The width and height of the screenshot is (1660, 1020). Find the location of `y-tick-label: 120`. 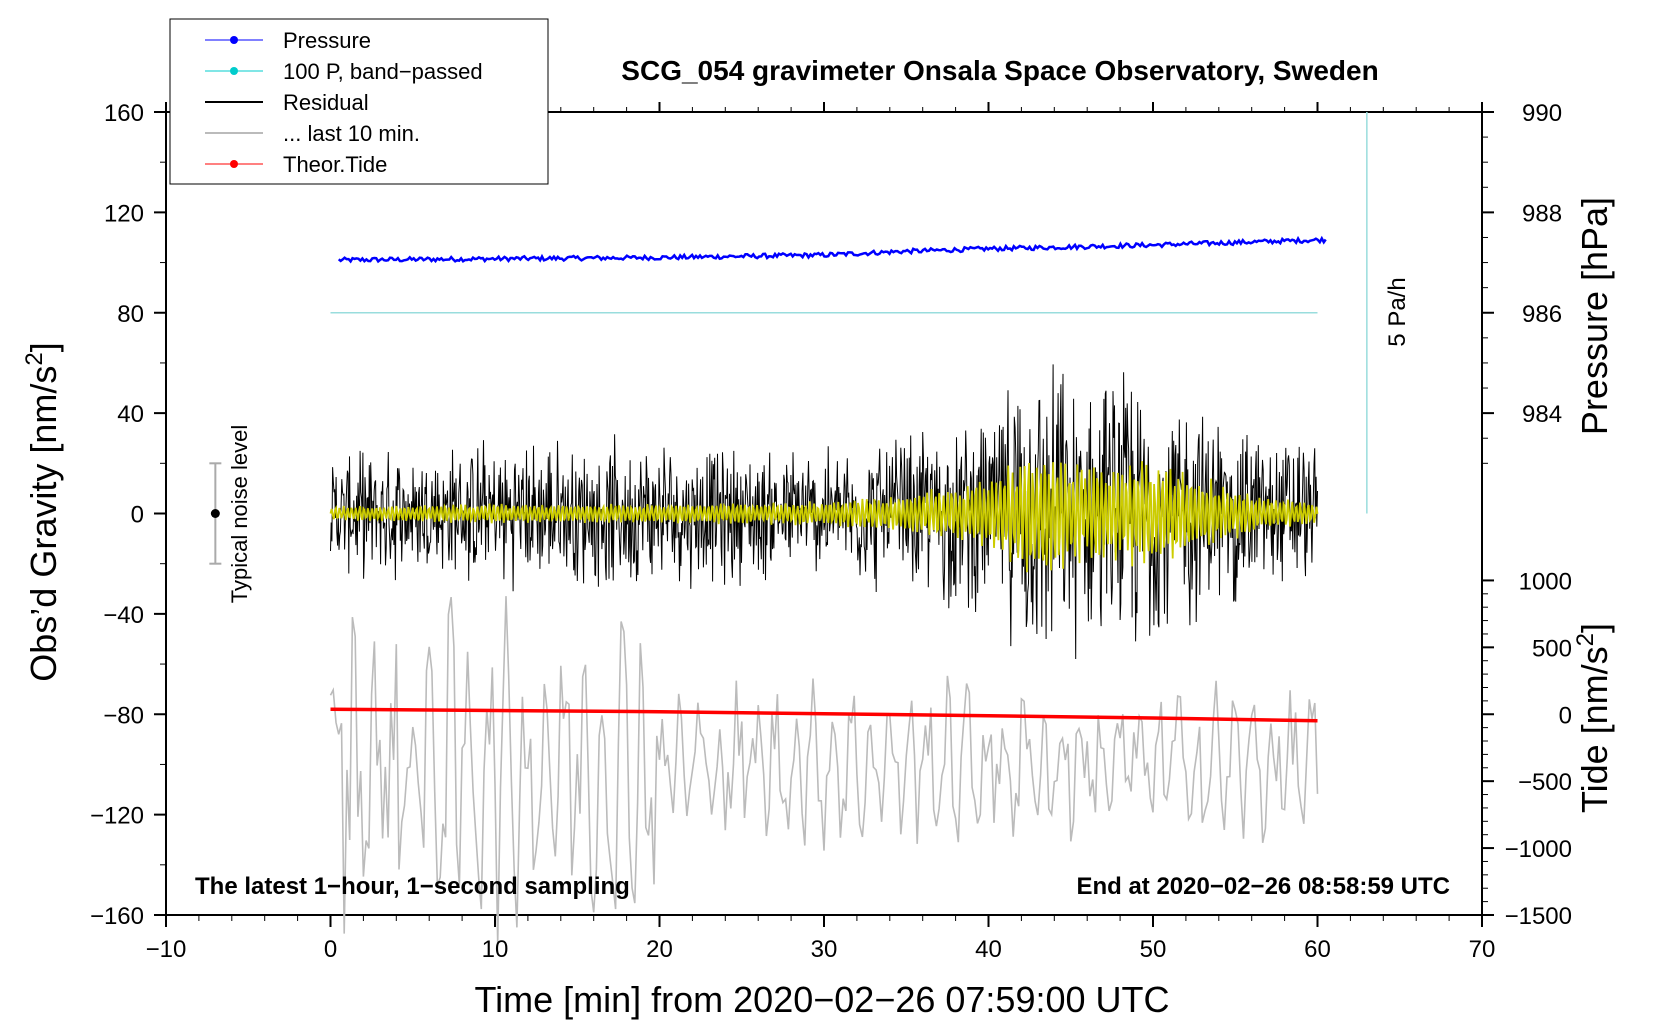

y-tick-label: 120 is located at coordinates (124, 213).